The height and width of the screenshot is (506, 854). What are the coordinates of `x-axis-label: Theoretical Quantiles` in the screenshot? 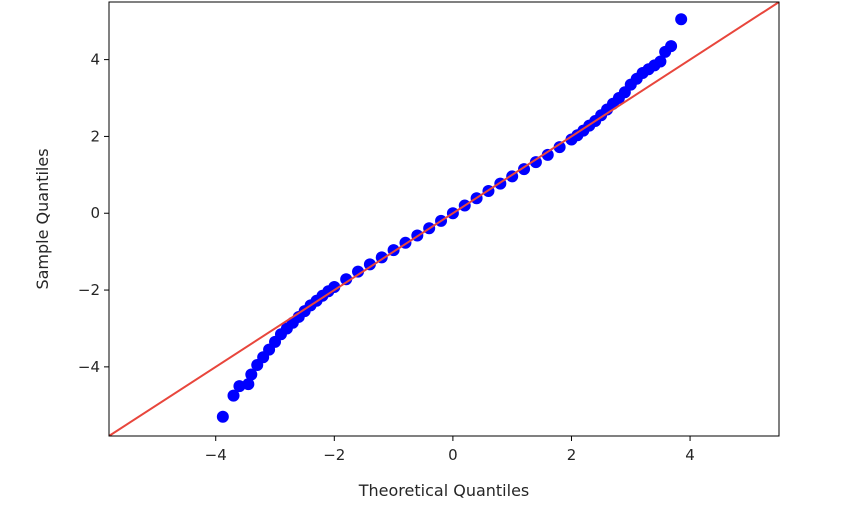 It's located at (444, 490).